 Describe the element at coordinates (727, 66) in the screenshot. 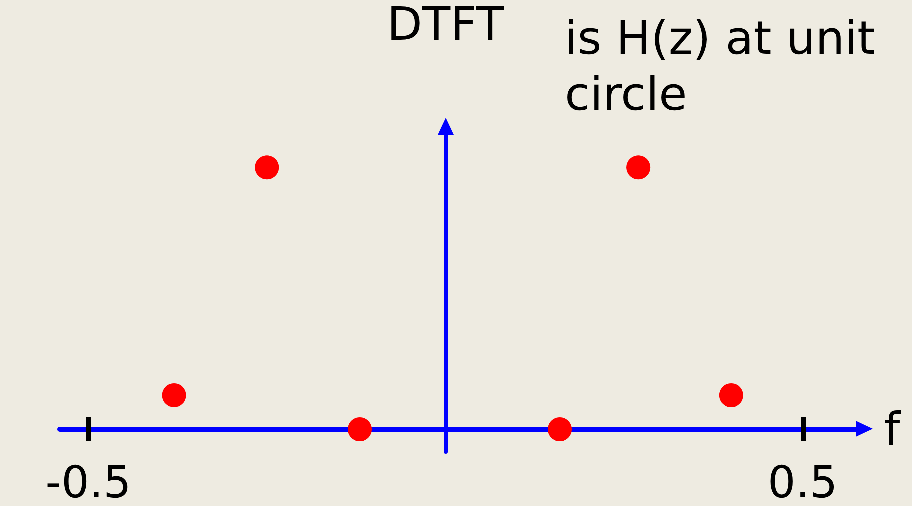

I see `text: is H(z) at unit circle` at that location.